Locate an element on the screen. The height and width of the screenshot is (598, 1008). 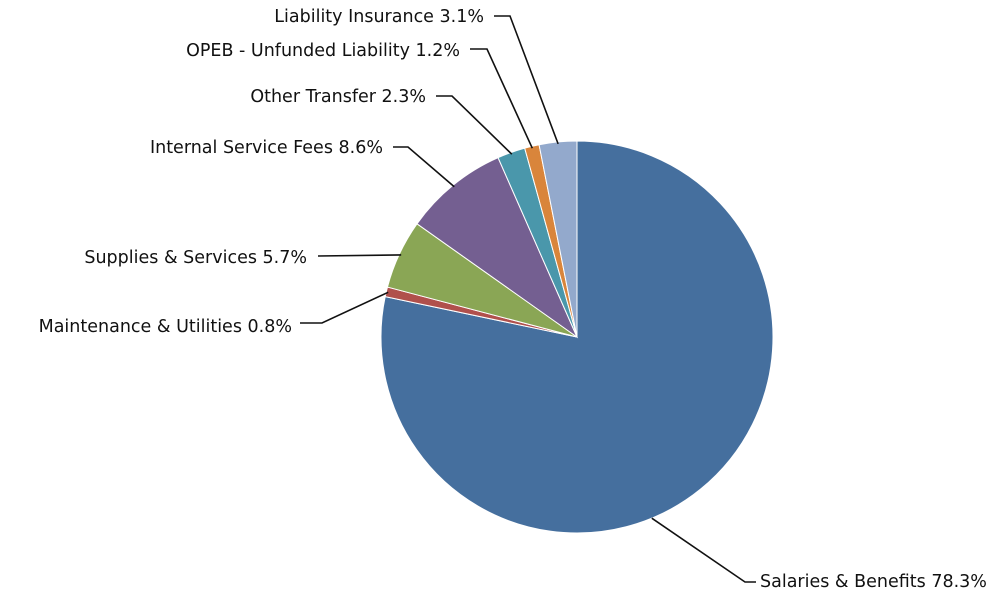
data-label: OPEB - Unfunded Liability 1.2% is located at coordinates (323, 51).